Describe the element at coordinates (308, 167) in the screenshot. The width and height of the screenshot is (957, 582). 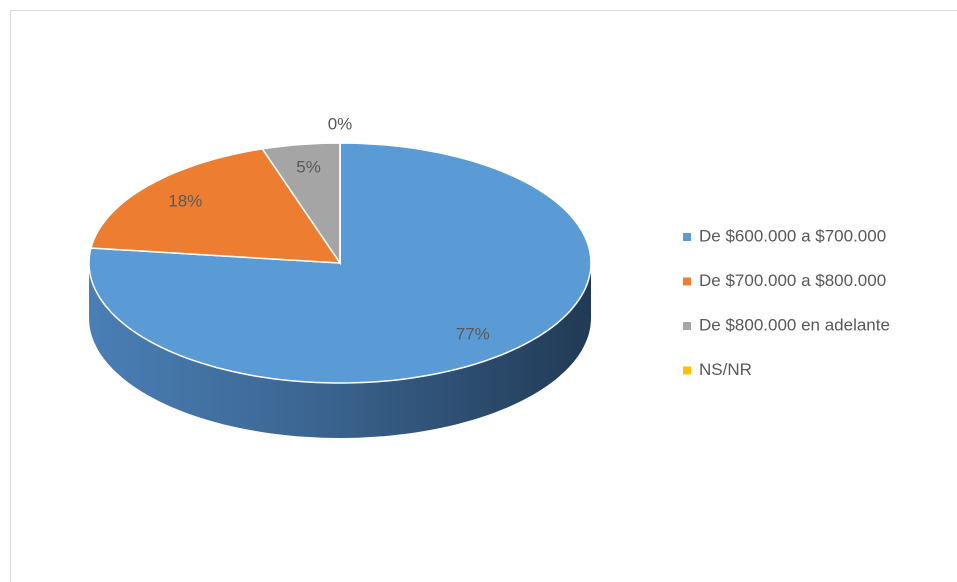
I see `data-label: 5%` at that location.